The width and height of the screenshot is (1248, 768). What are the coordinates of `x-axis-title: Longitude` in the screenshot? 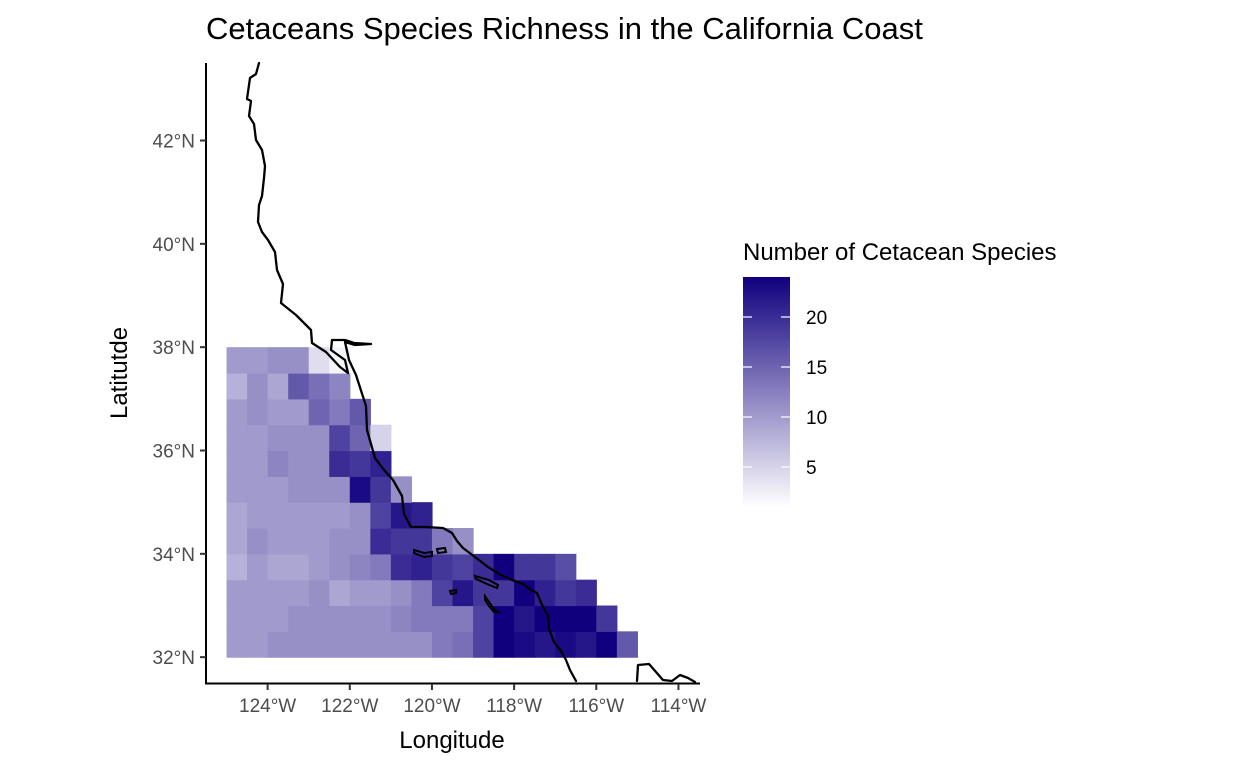 It's located at (451, 740).